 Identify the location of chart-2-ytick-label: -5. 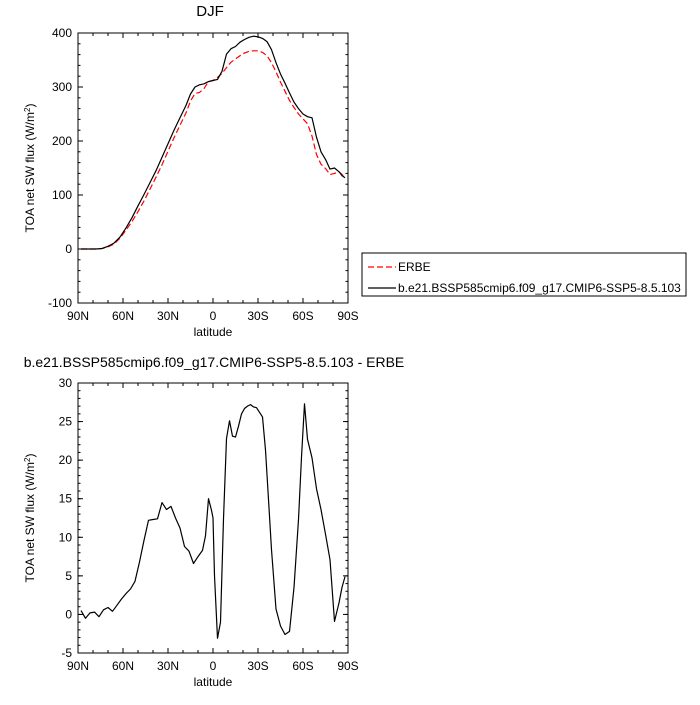
(66, 653).